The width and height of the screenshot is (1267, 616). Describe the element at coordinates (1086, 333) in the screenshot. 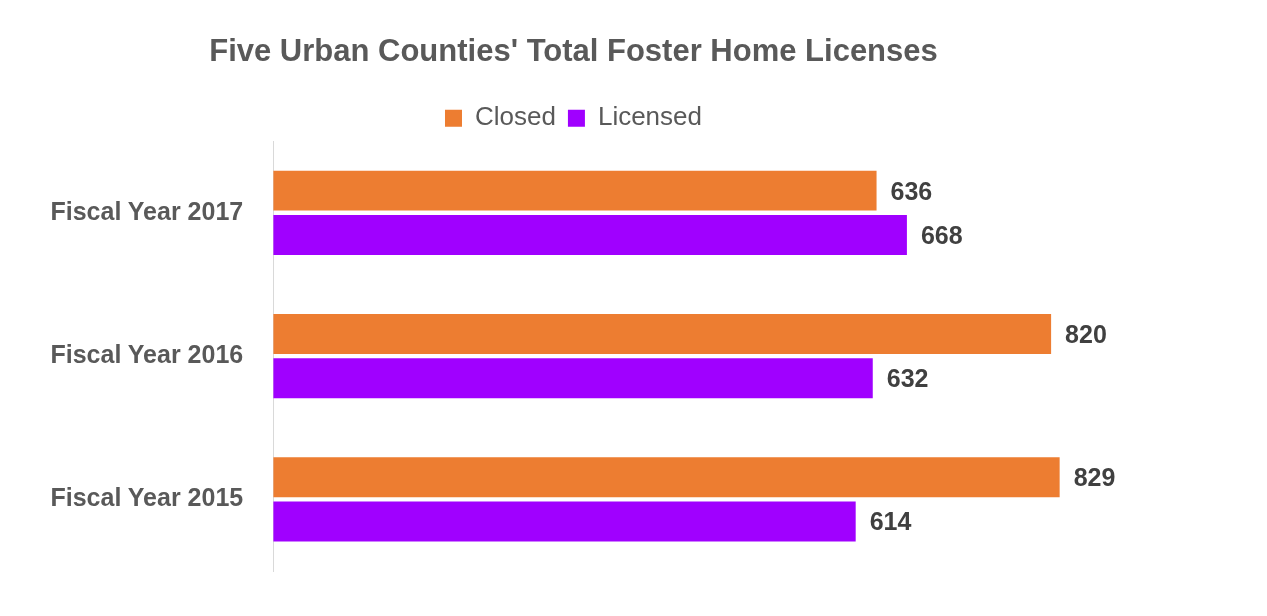

I see `data-label: 820` at that location.